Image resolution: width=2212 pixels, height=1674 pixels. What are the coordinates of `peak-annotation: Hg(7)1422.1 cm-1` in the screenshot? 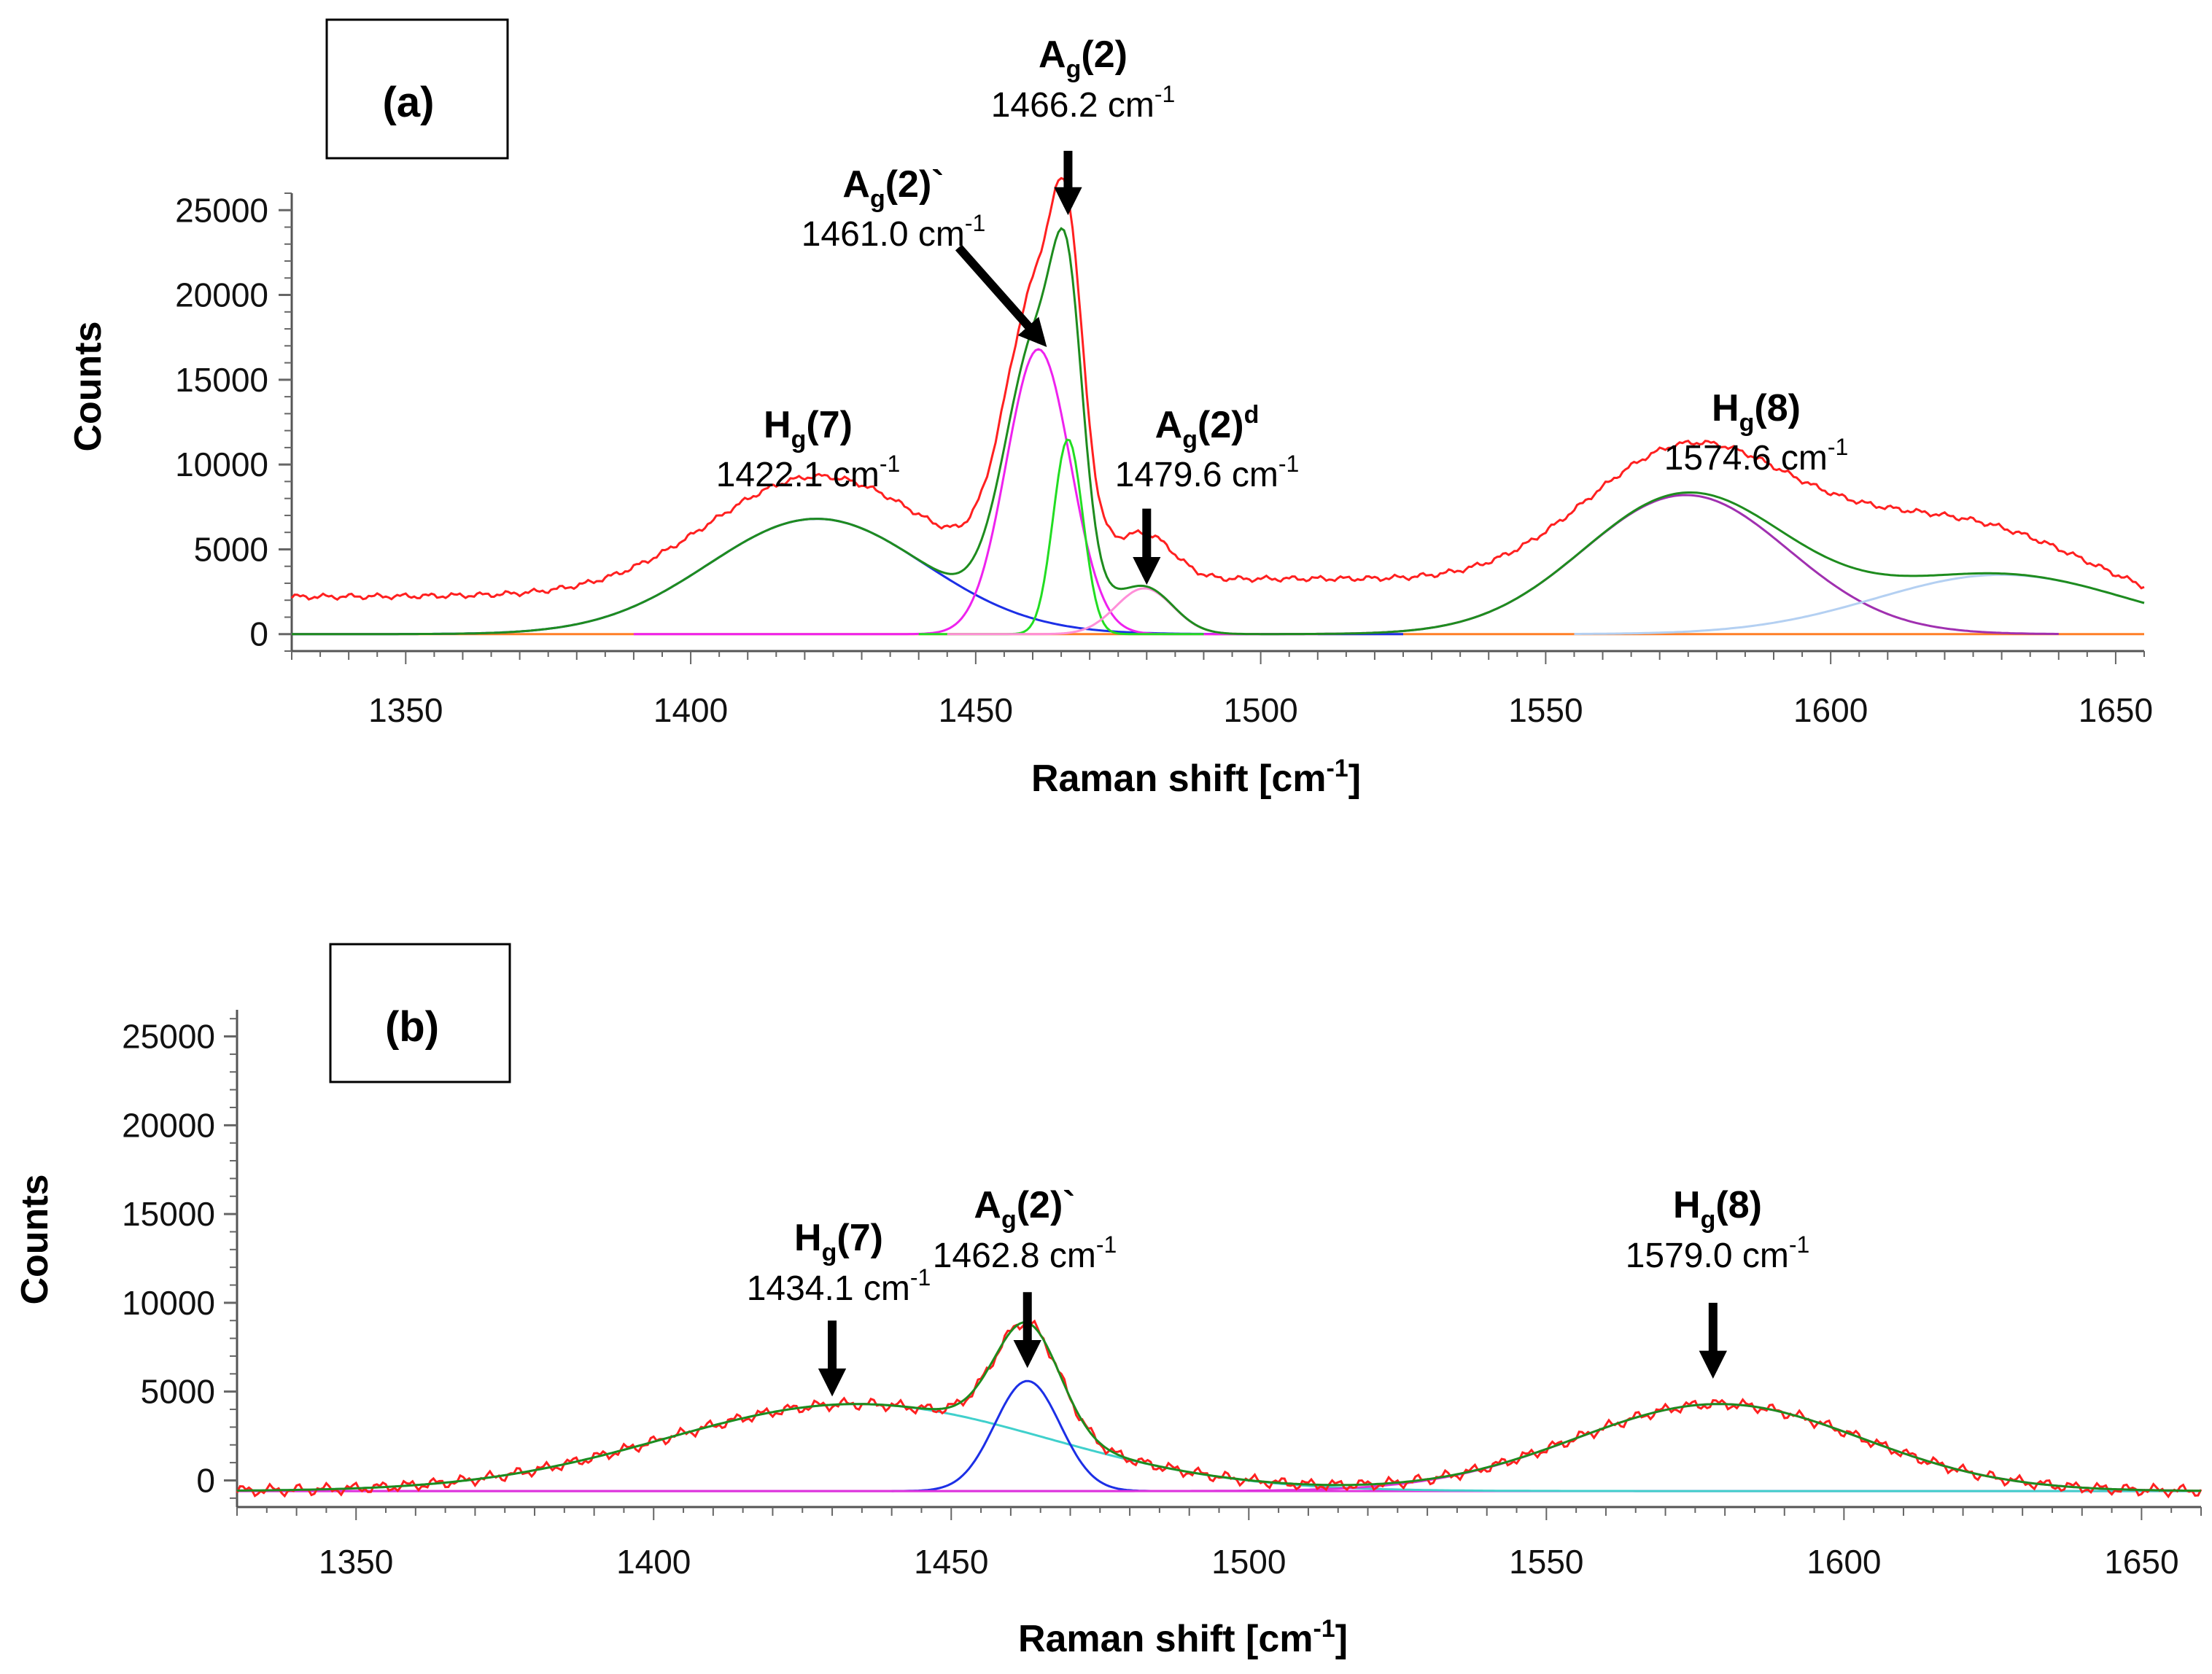 It's located at (809, 449).